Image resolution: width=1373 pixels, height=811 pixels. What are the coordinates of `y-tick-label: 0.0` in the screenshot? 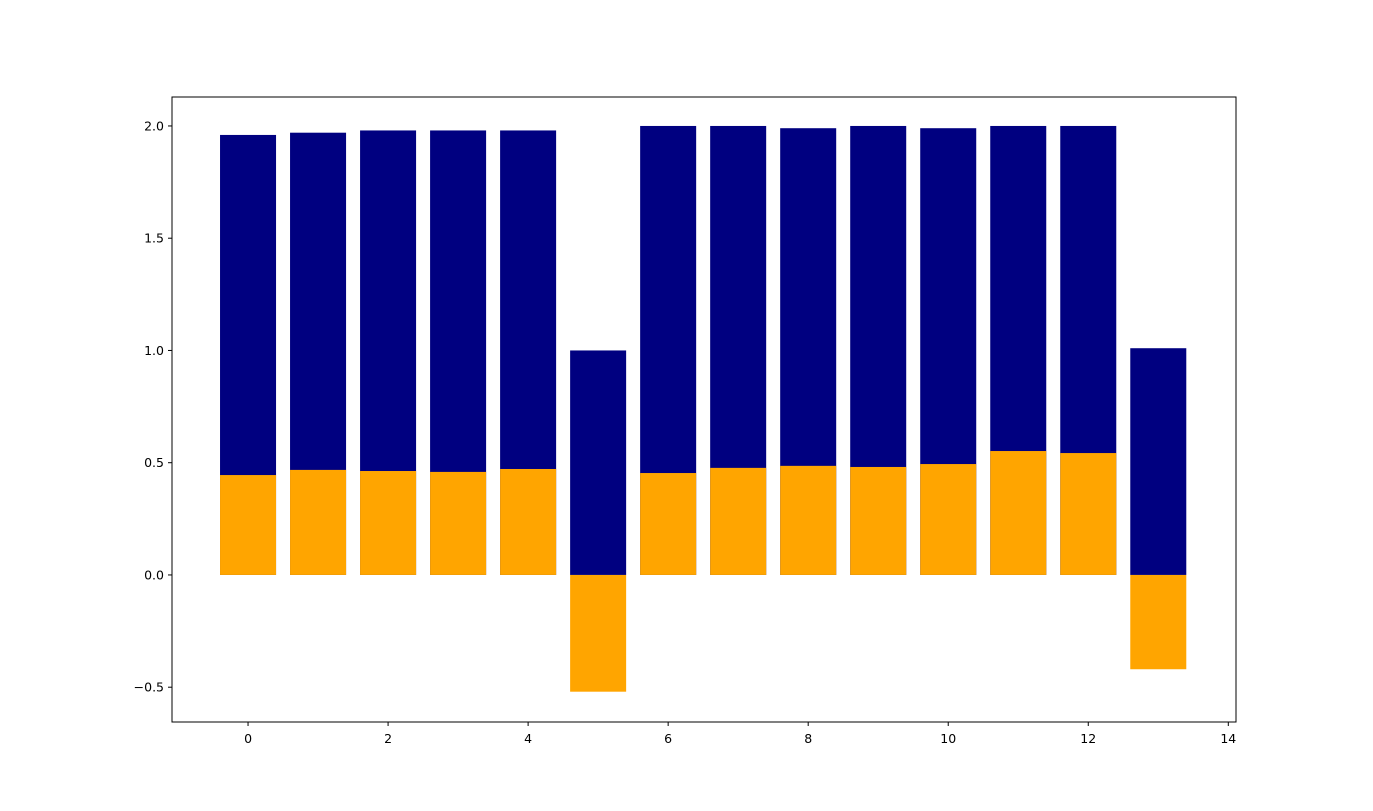 It's located at (154, 574).